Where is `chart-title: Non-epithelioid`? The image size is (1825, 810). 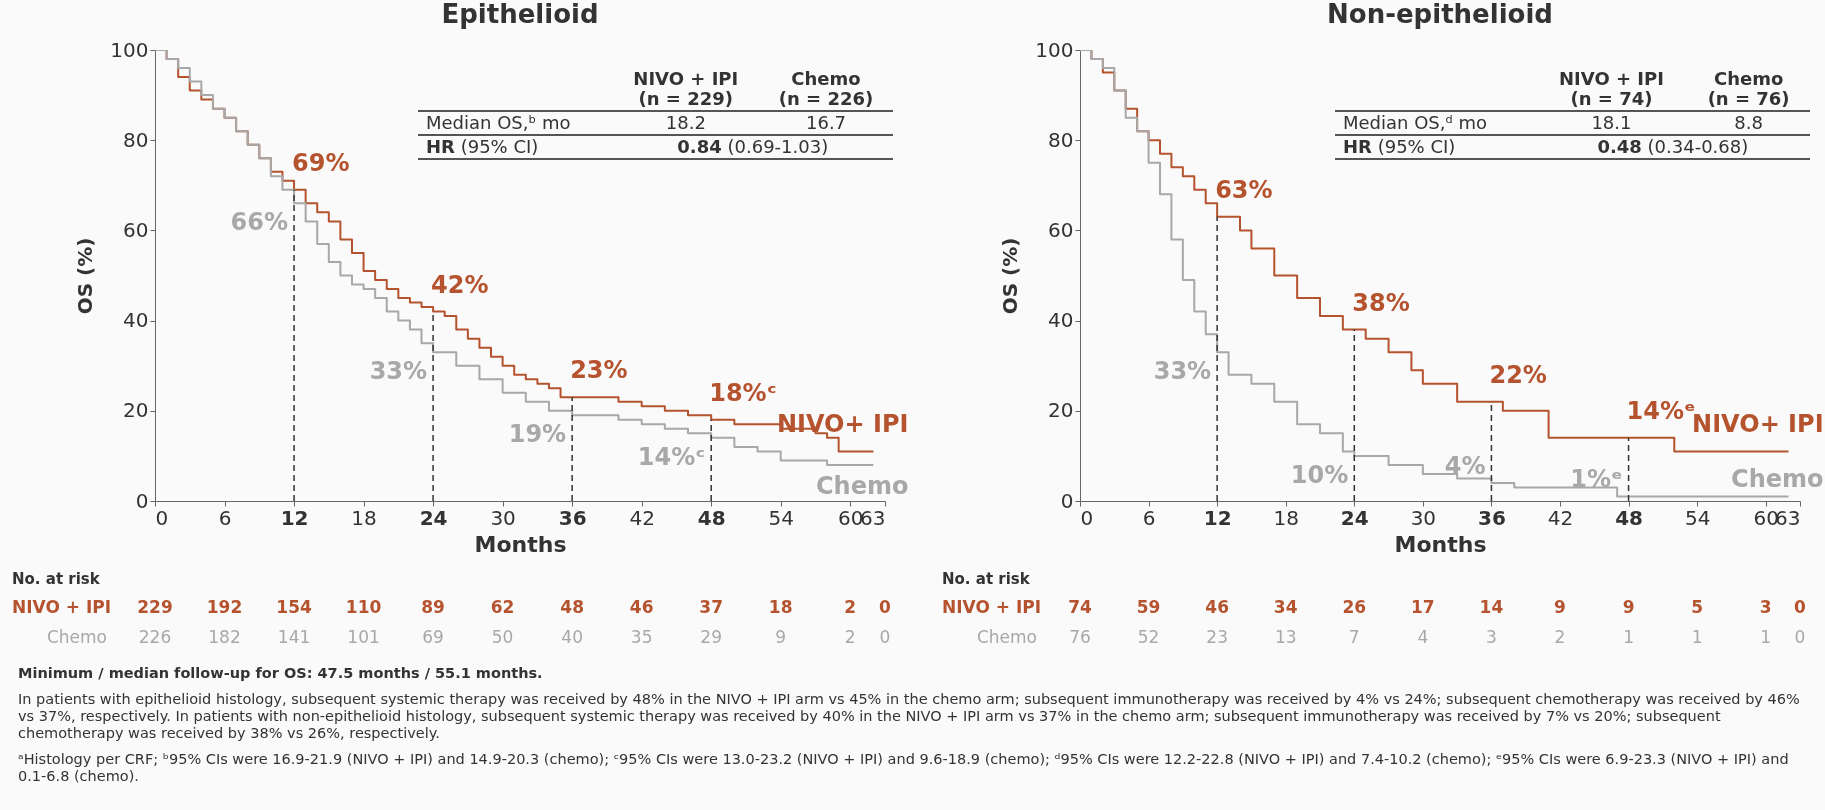
chart-title: Non-epithelioid is located at coordinates (1440, 14).